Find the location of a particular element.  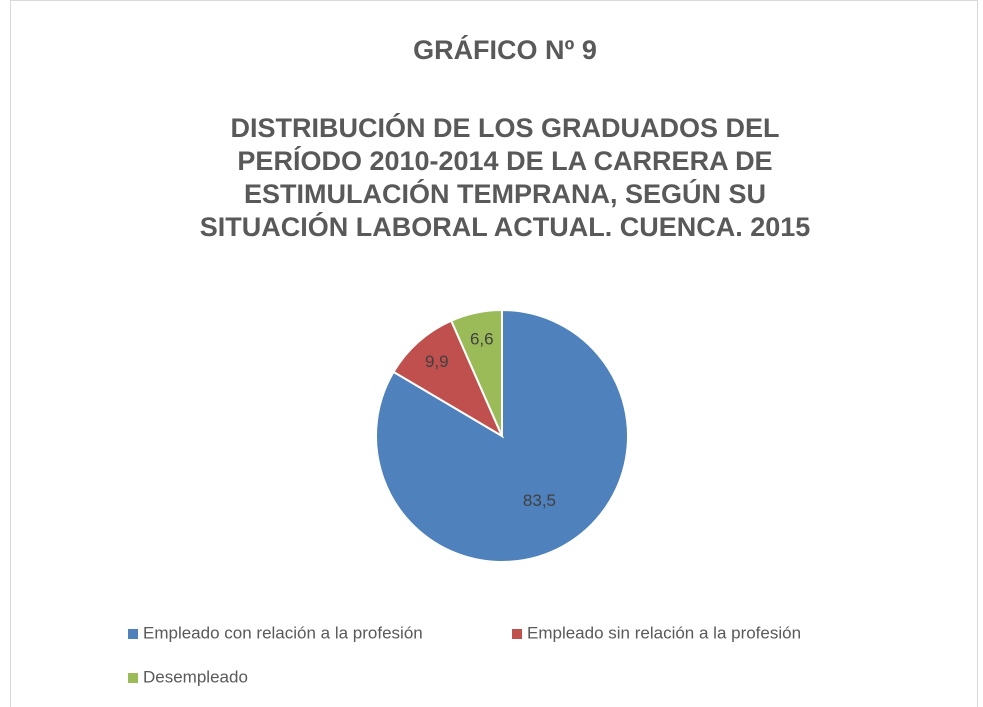

legend-label: Empleado sin relación a la profesión is located at coordinates (664, 632).